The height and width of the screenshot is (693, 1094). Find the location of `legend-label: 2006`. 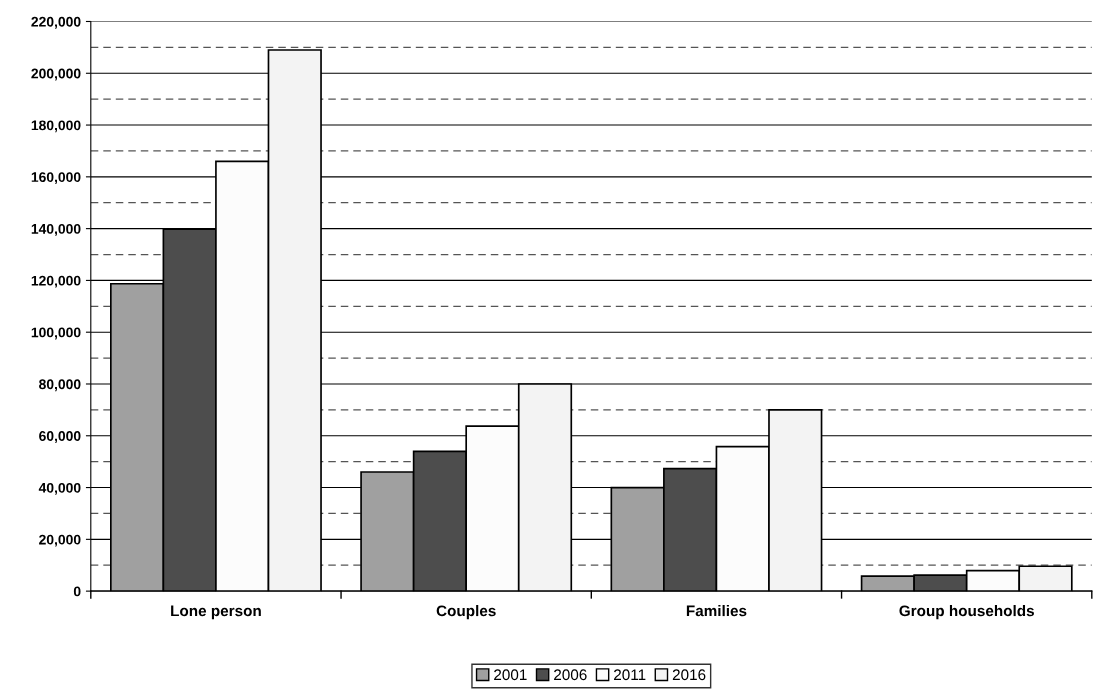

legend-label: 2006 is located at coordinates (570, 675).